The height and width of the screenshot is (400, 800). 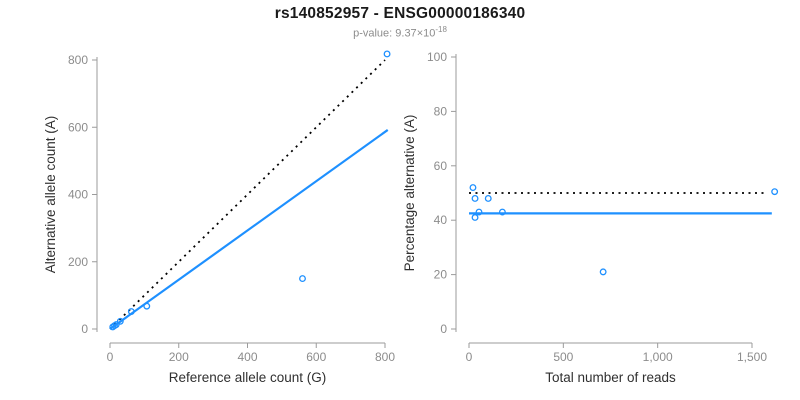 I want to click on x-axis-title: Reference allele count (G), so click(x=248, y=377).